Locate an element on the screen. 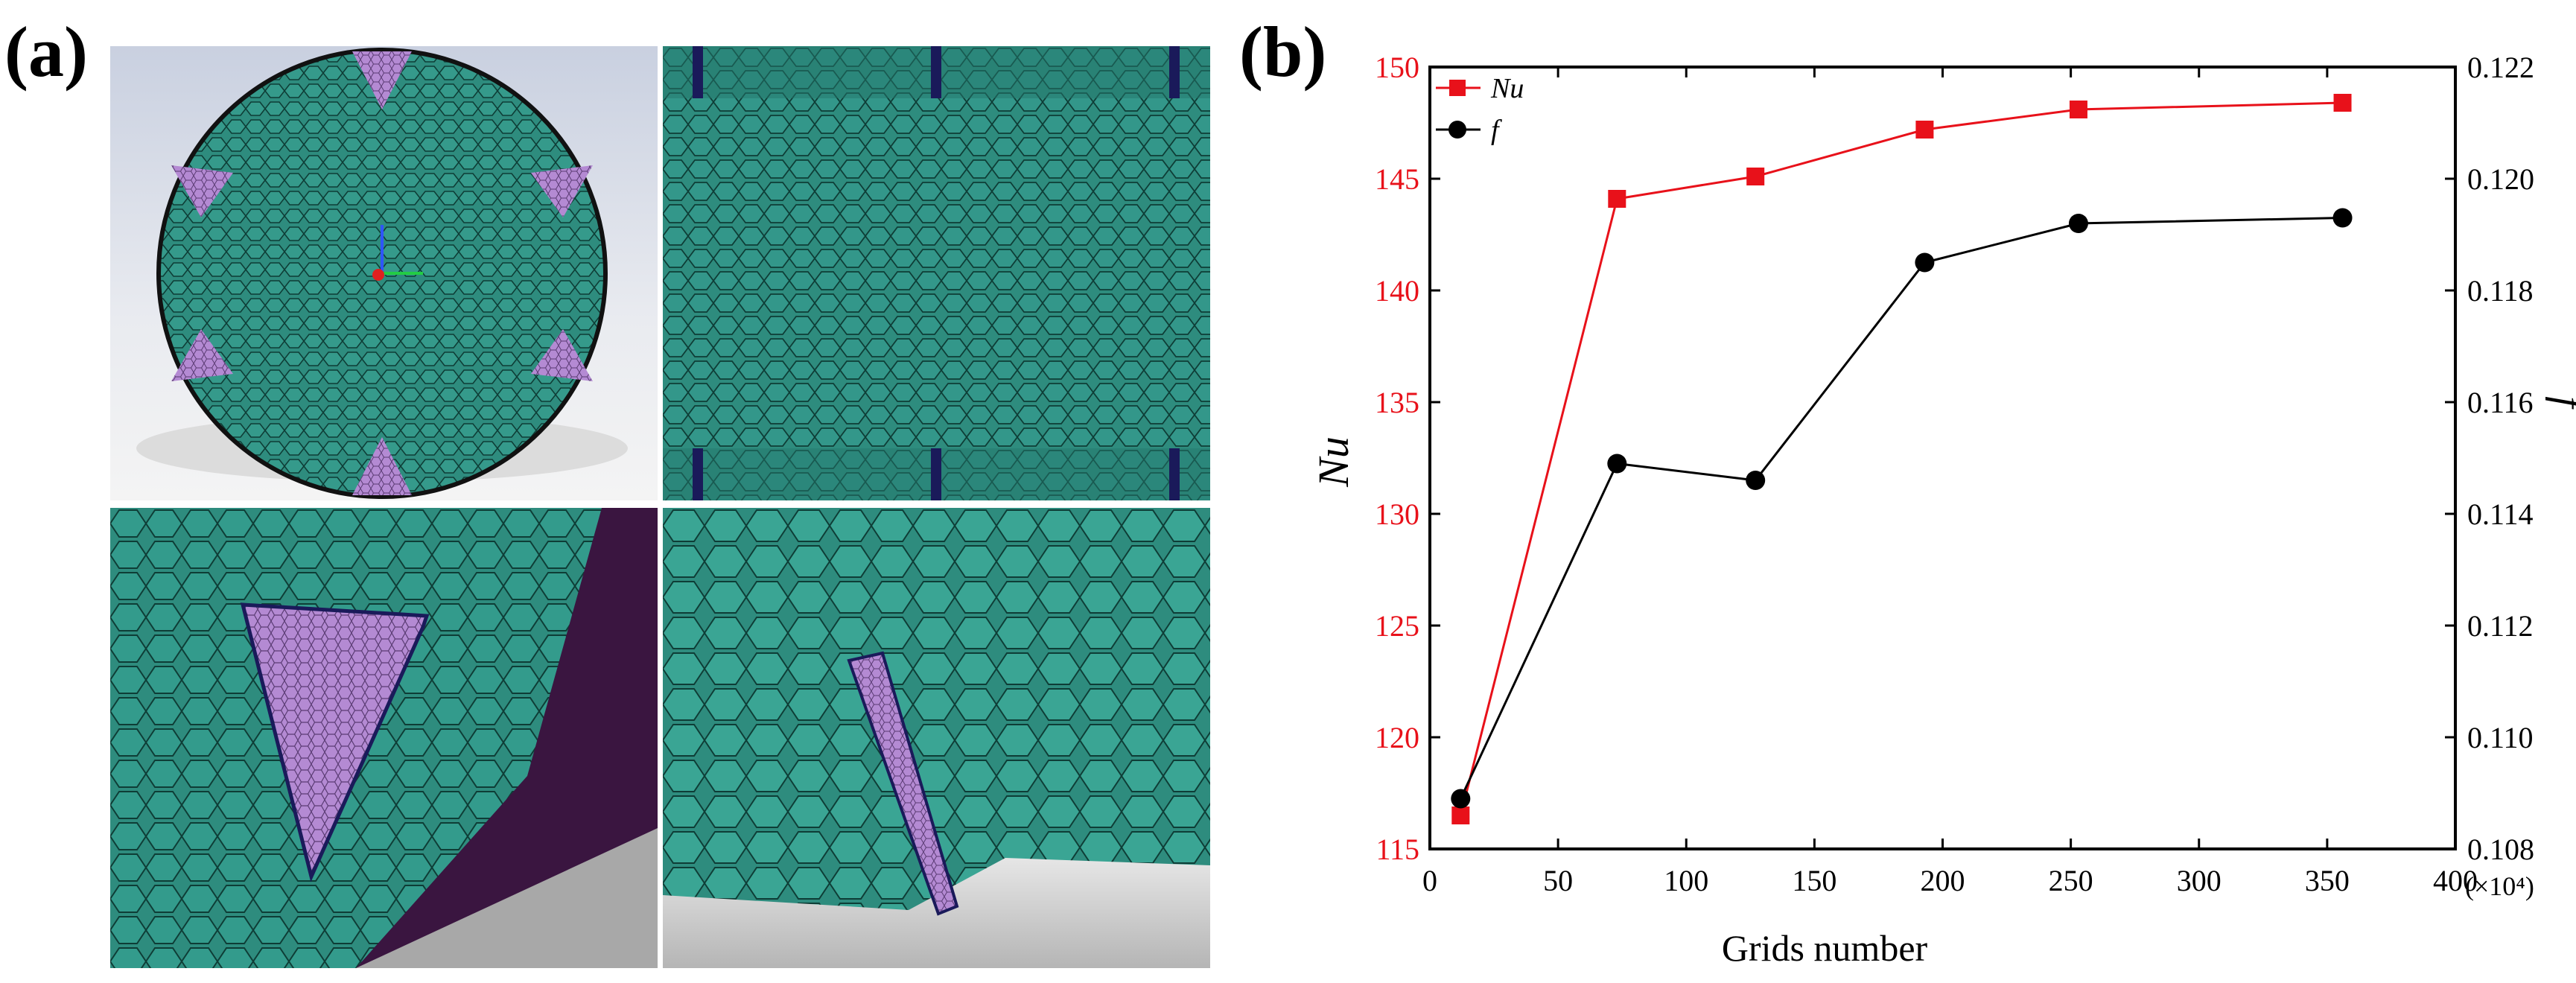 The height and width of the screenshot is (983, 2576). left-axis-label: Nu is located at coordinates (1333, 462).